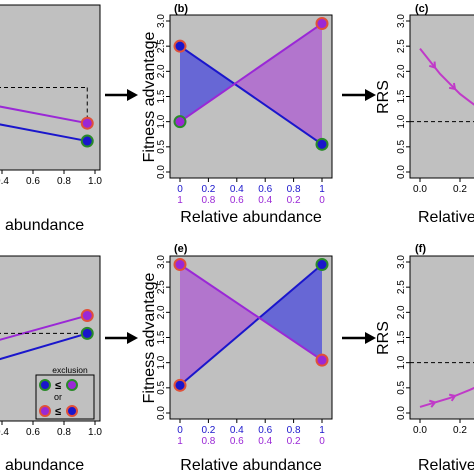 Image resolution: width=474 pixels, height=474 pixels. Describe the element at coordinates (383, 338) in the screenshot. I see `panel-f-ylabel: RRS` at that location.